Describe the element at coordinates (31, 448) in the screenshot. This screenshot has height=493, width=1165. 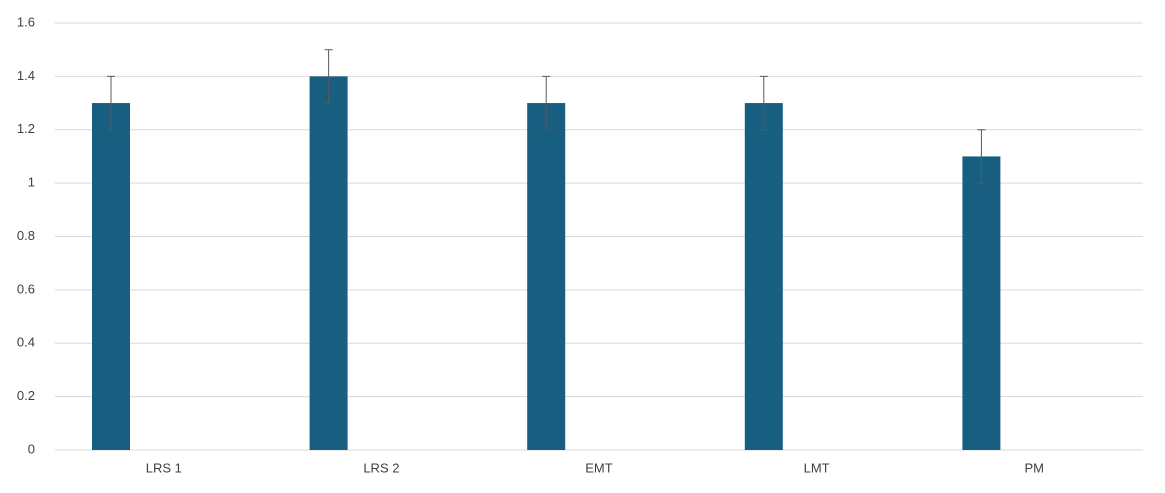
I see `y-tick-label: 0` at that location.